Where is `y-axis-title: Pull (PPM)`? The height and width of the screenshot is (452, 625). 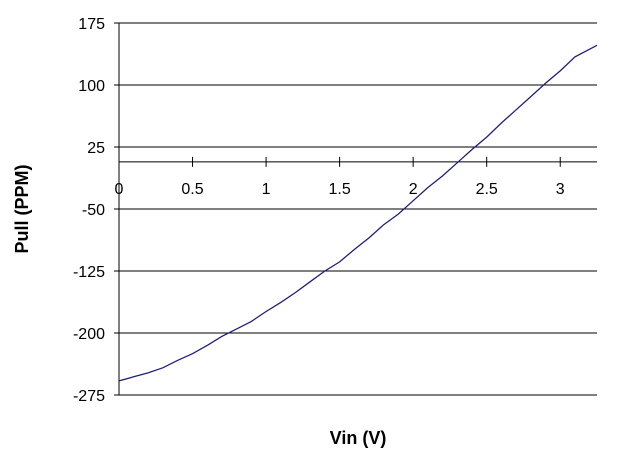 y-axis-title: Pull (PPM) is located at coordinates (22, 208).